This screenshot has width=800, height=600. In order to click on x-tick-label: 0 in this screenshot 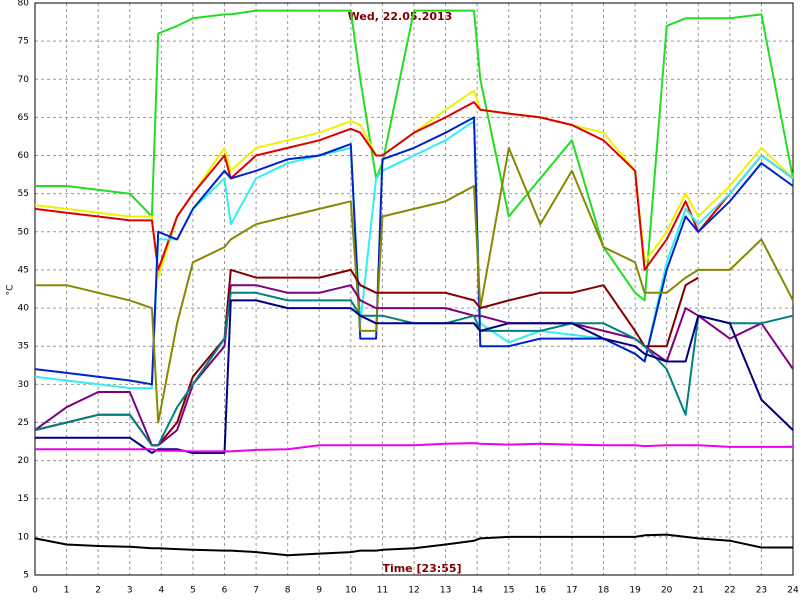, I will do `click(35, 591)`.